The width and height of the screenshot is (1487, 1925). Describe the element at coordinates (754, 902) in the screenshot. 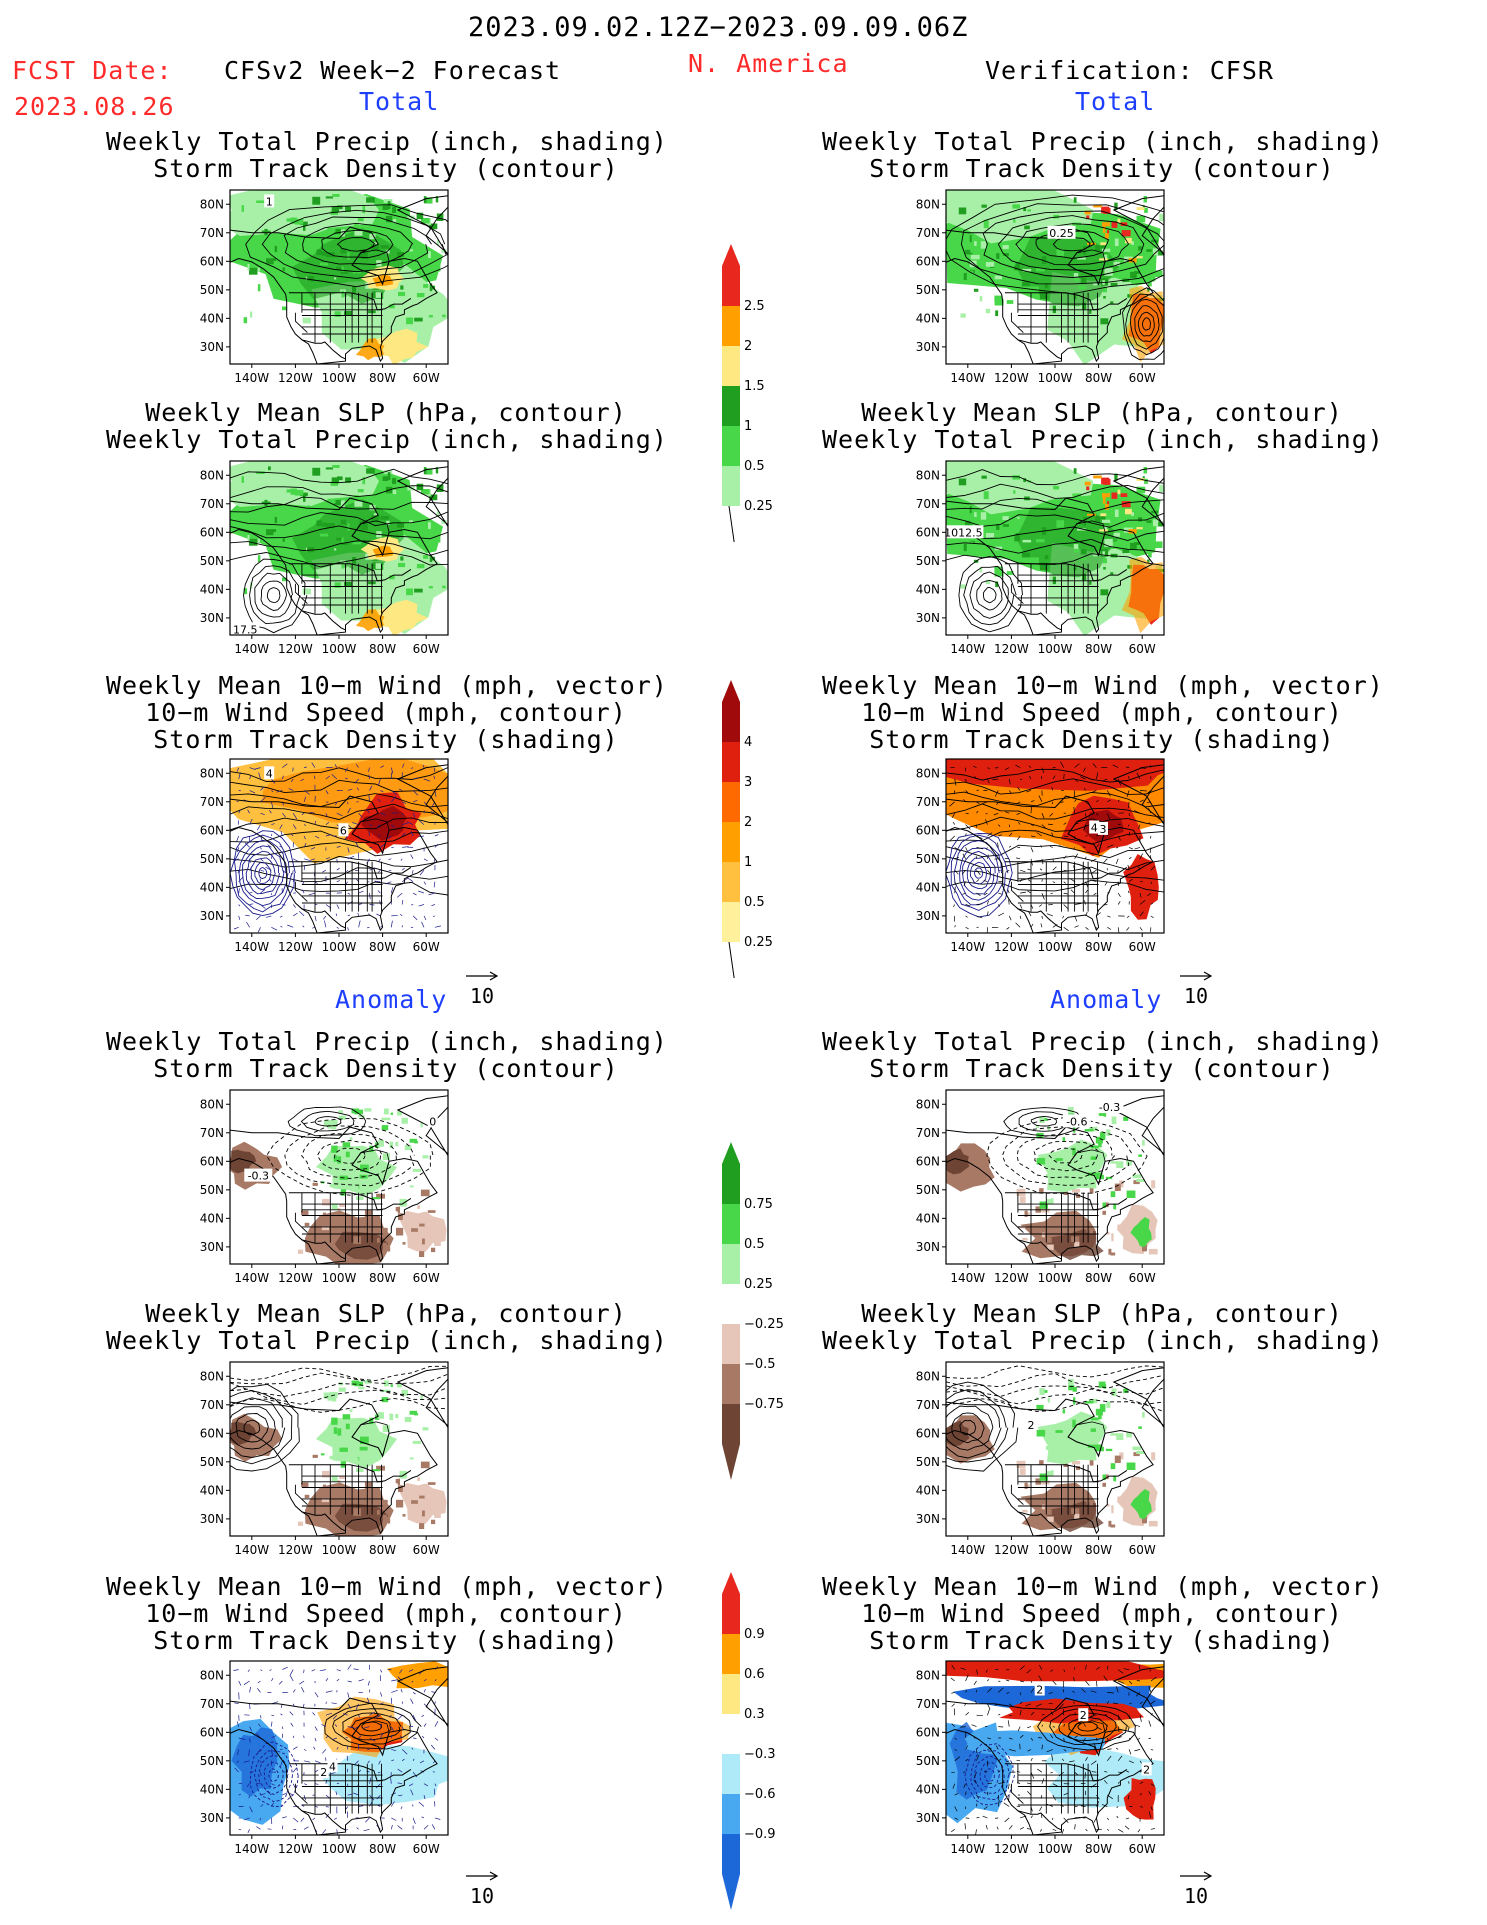

I see `svg-text: 0.5` at that location.